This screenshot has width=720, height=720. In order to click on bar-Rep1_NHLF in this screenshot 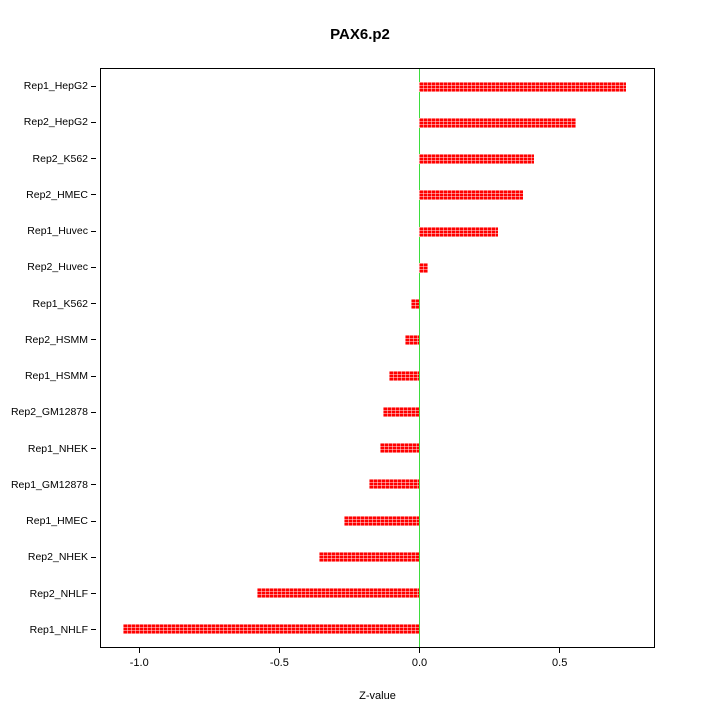, I will do `click(271, 628)`.